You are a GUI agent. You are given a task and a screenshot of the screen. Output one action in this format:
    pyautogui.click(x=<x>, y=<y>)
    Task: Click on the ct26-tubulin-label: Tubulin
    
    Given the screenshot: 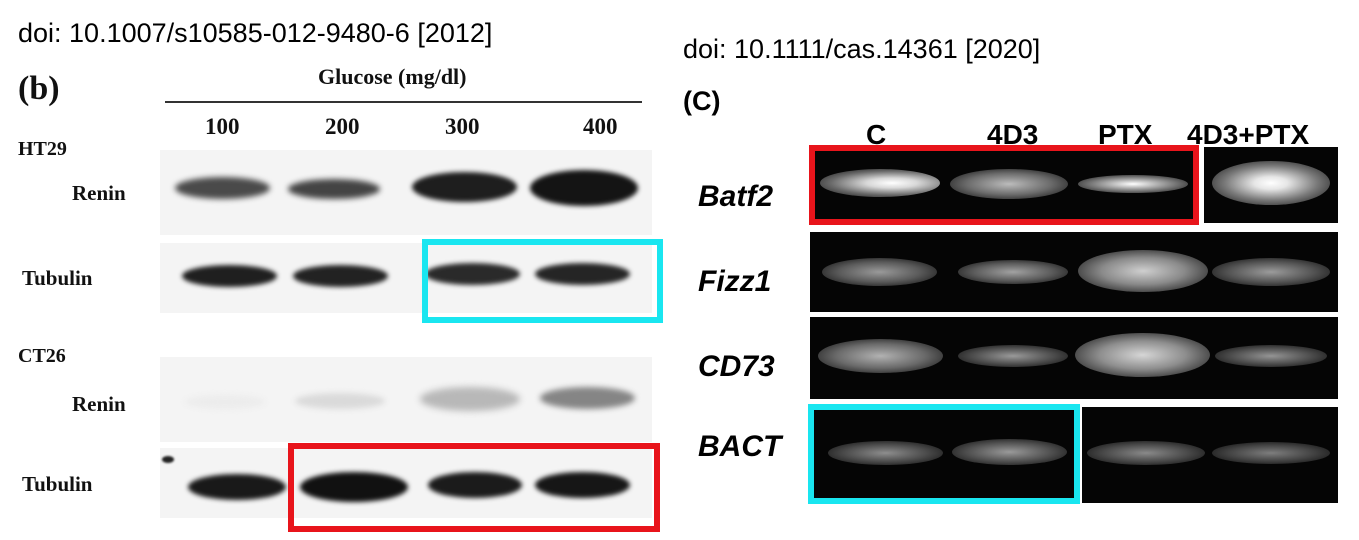 What is the action you would take?
    pyautogui.click(x=57, y=484)
    